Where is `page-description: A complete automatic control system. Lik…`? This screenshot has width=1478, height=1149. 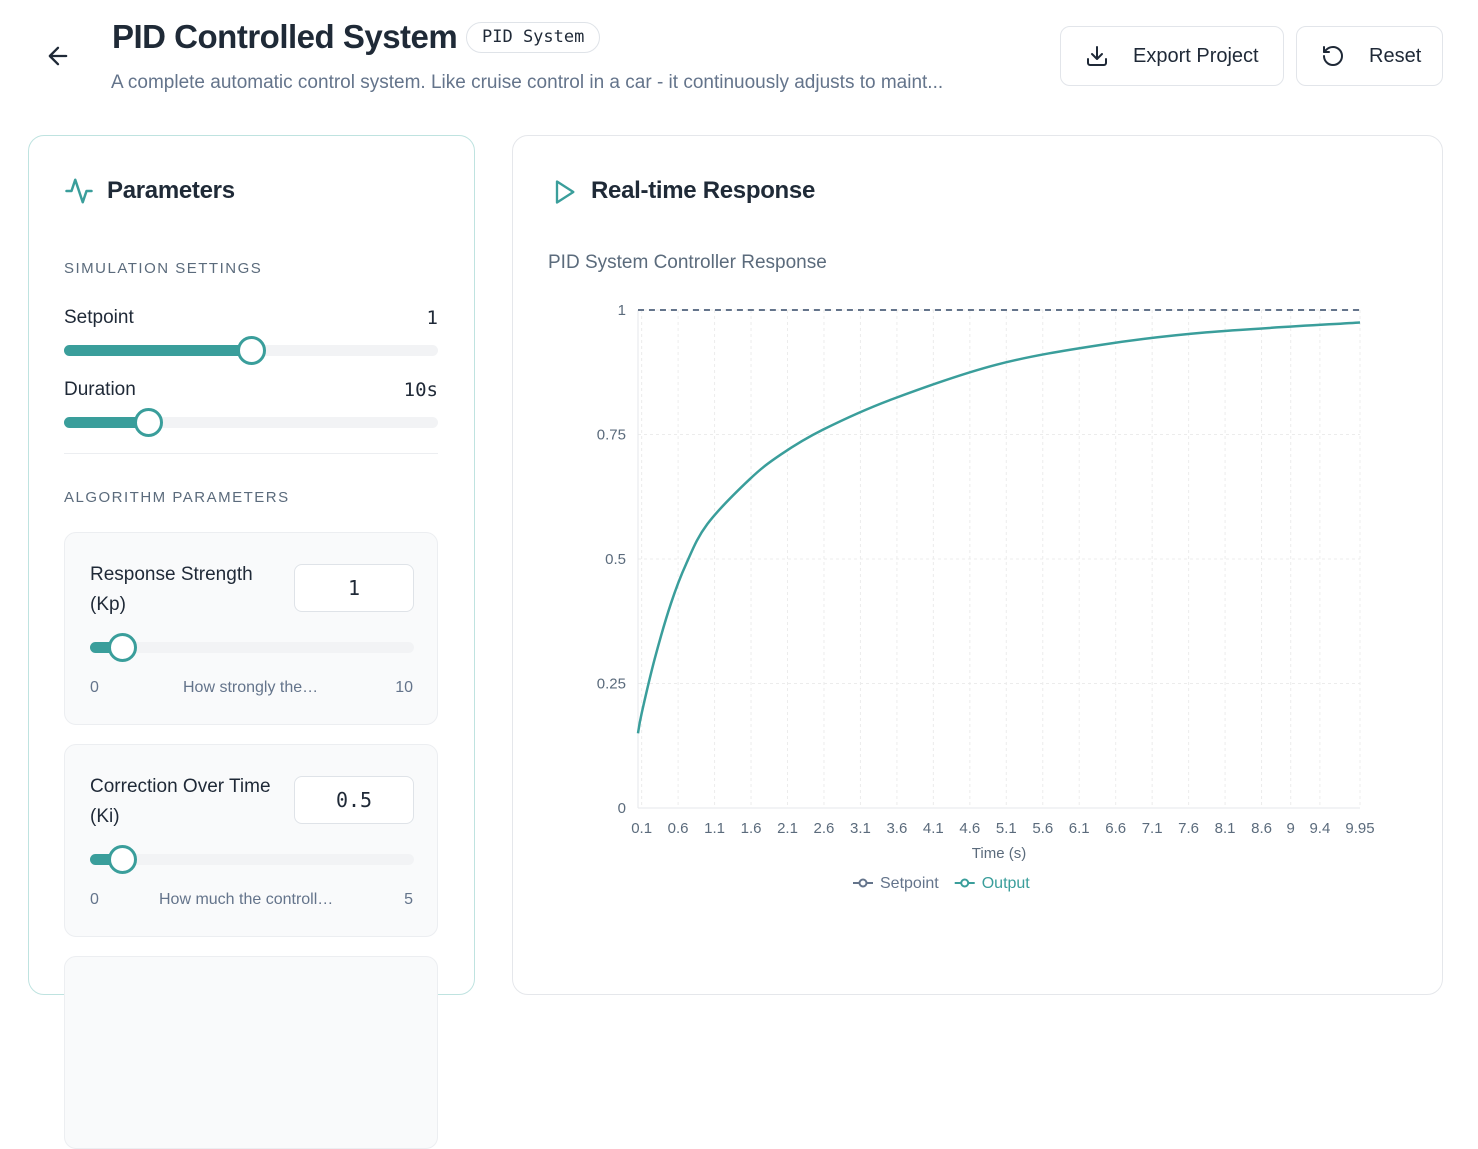
page-description: A complete automatic control system. Lik… is located at coordinates (527, 82).